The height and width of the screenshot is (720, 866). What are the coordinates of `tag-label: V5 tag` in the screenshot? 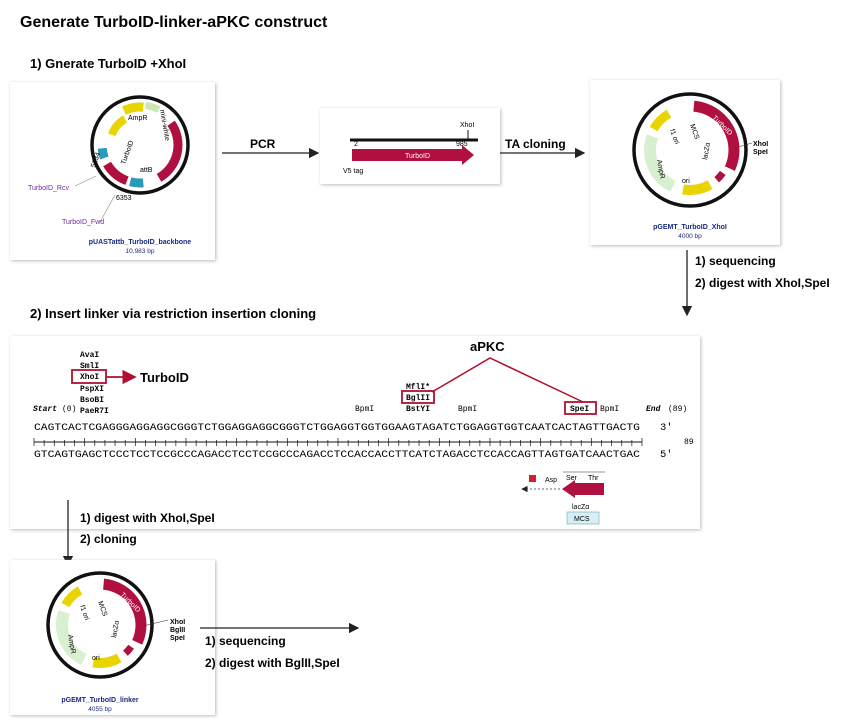 It's located at (353, 171).